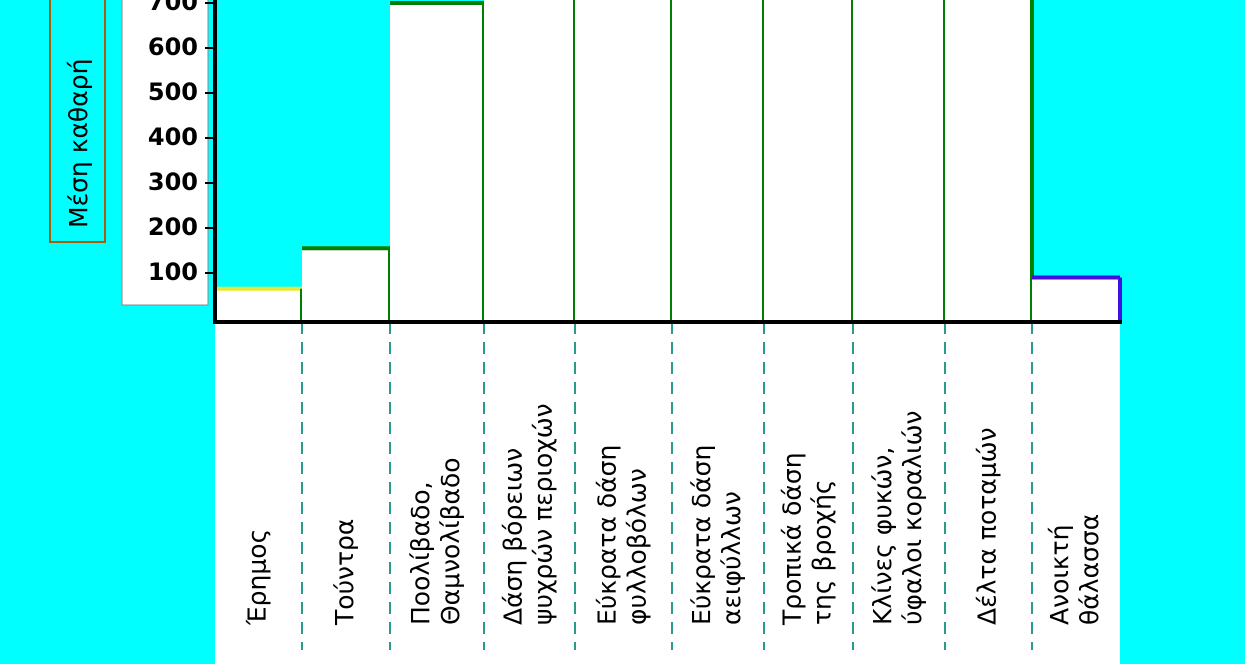 Image resolution: width=1245 pixels, height=664 pixels. Describe the element at coordinates (173, 227) in the screenshot. I see `y-tick-label: 200` at that location.